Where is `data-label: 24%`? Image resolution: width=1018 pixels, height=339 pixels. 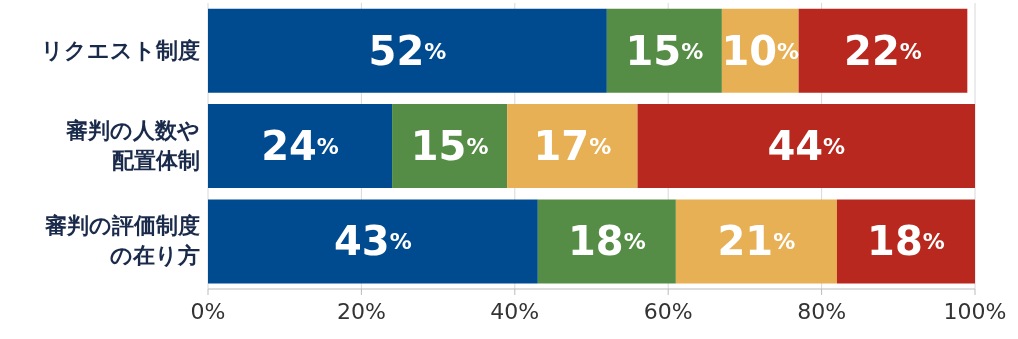 data-label: 24% is located at coordinates (300, 146).